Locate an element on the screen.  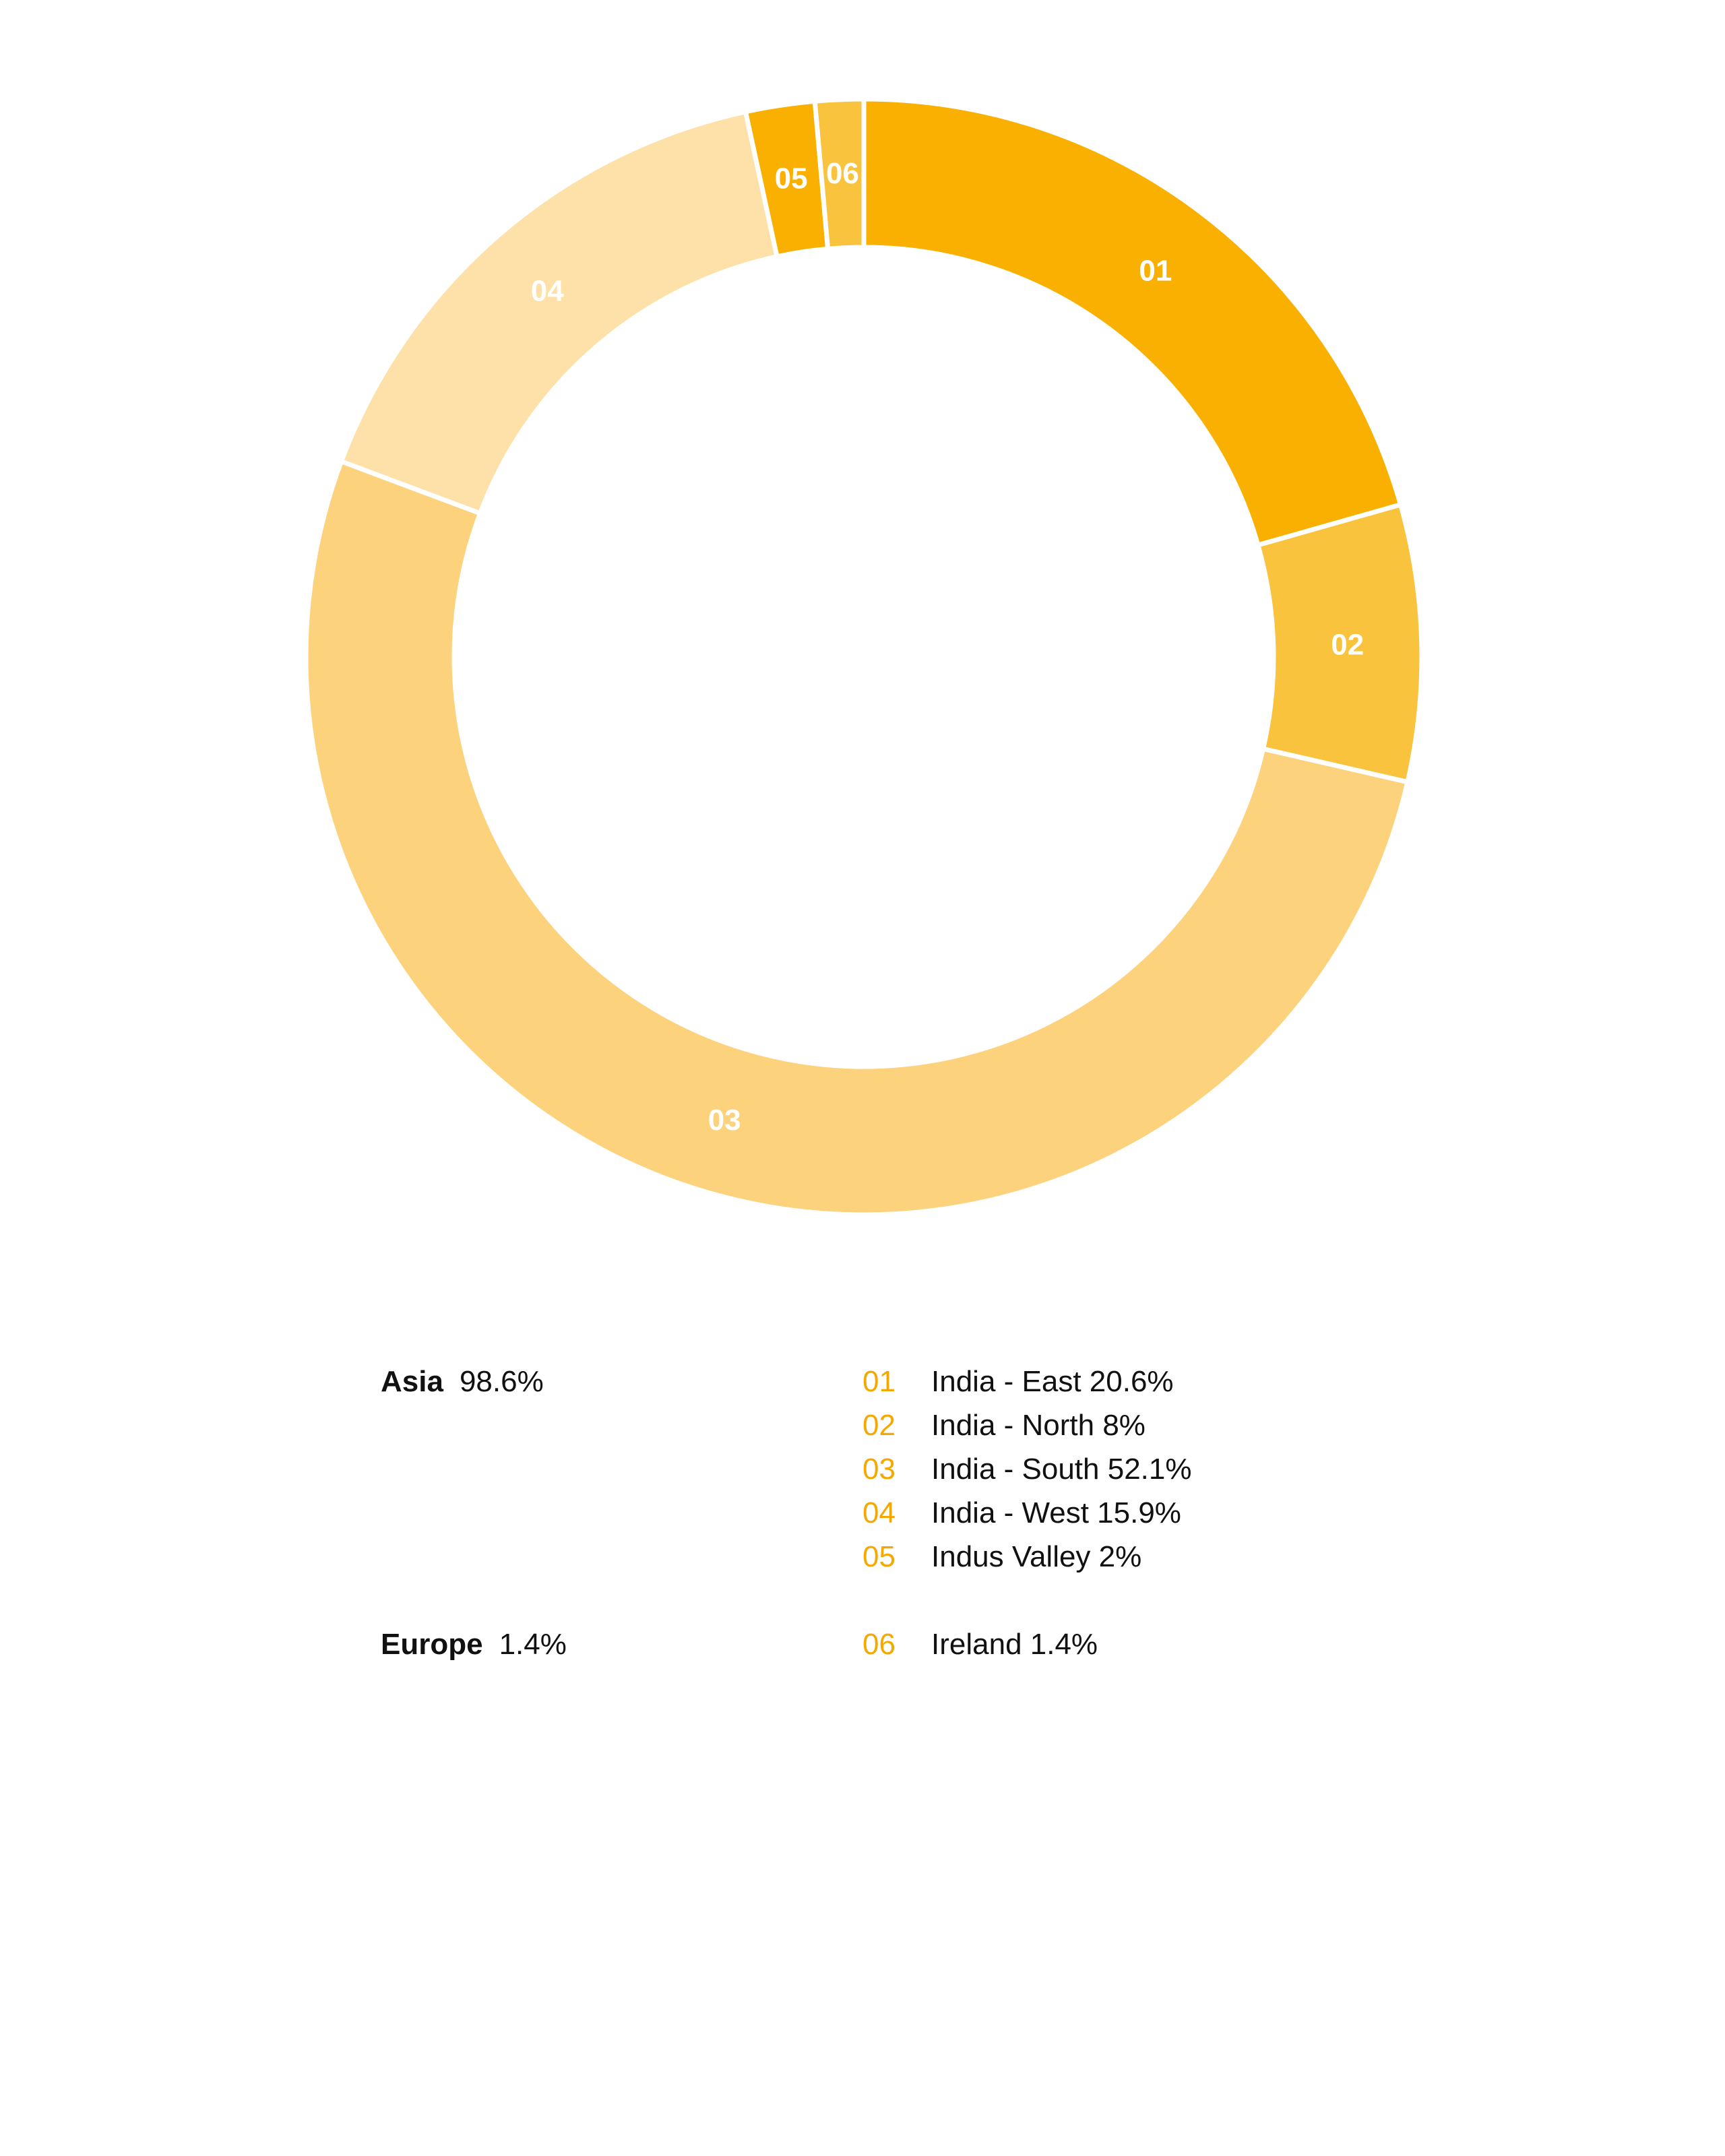
legend-item-code: 01 is located at coordinates (879, 1381).